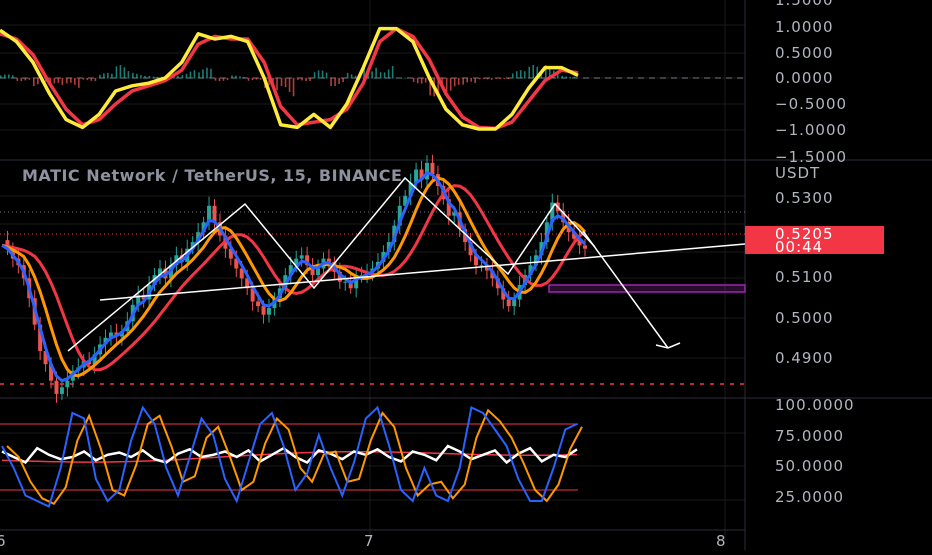 The width and height of the screenshot is (932, 555). Describe the element at coordinates (814, 240) in the screenshot. I see `price-badge` at that location.